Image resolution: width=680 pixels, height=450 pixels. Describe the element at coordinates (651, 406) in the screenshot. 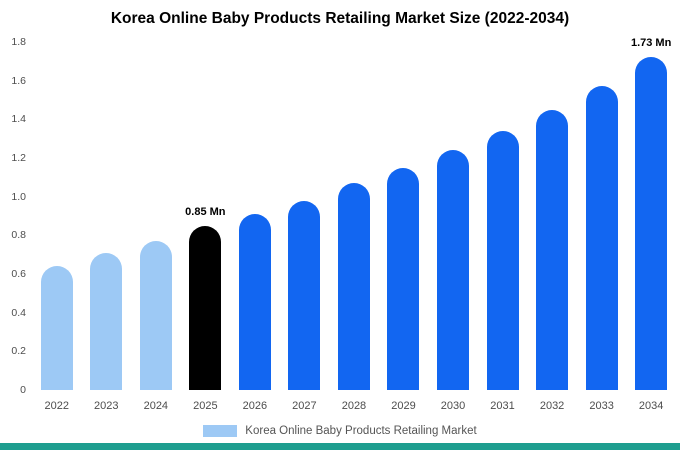

I see `x-axis-label-2034: 2034` at that location.